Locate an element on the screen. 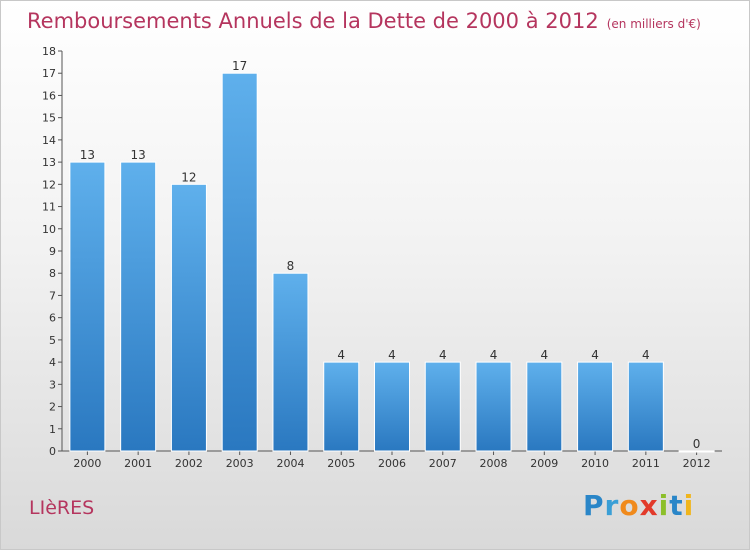  y-tick-label: 12 is located at coordinates (49, 184).